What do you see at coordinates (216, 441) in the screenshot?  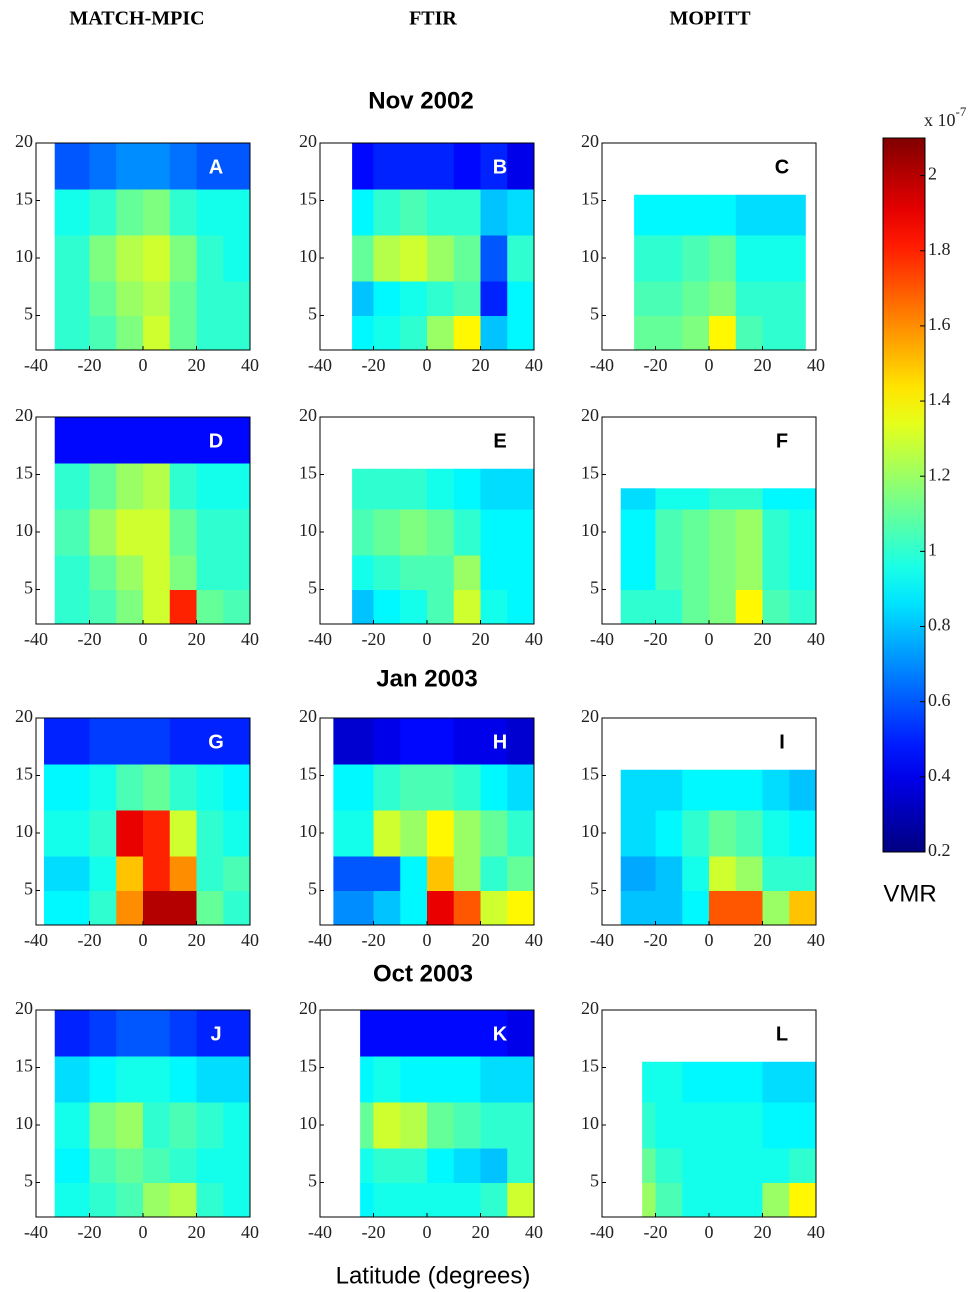 I see `panel-label: D` at bounding box center [216, 441].